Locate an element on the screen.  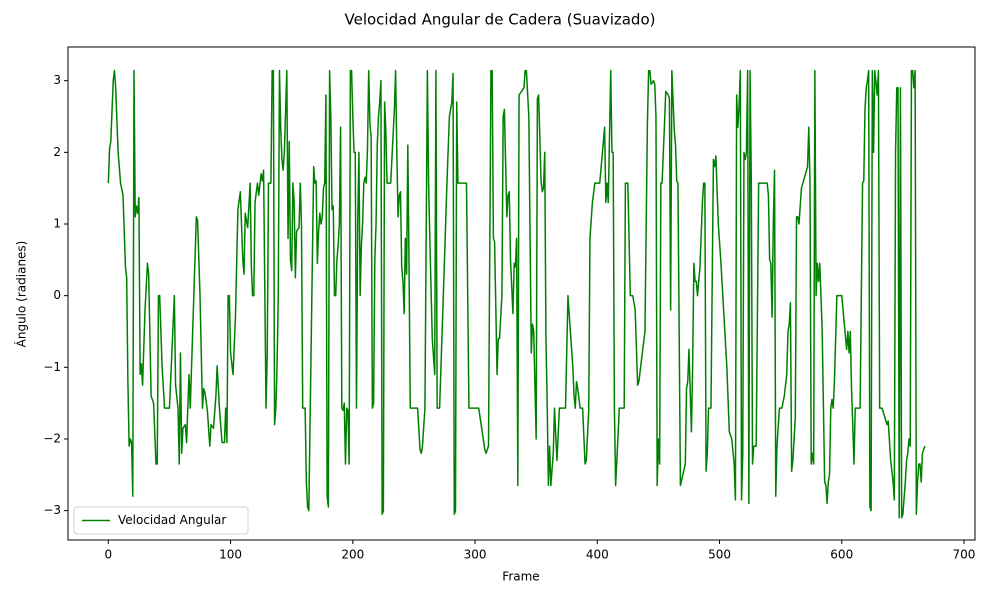
legend: Velocidad Angular is located at coordinates (161, 520).